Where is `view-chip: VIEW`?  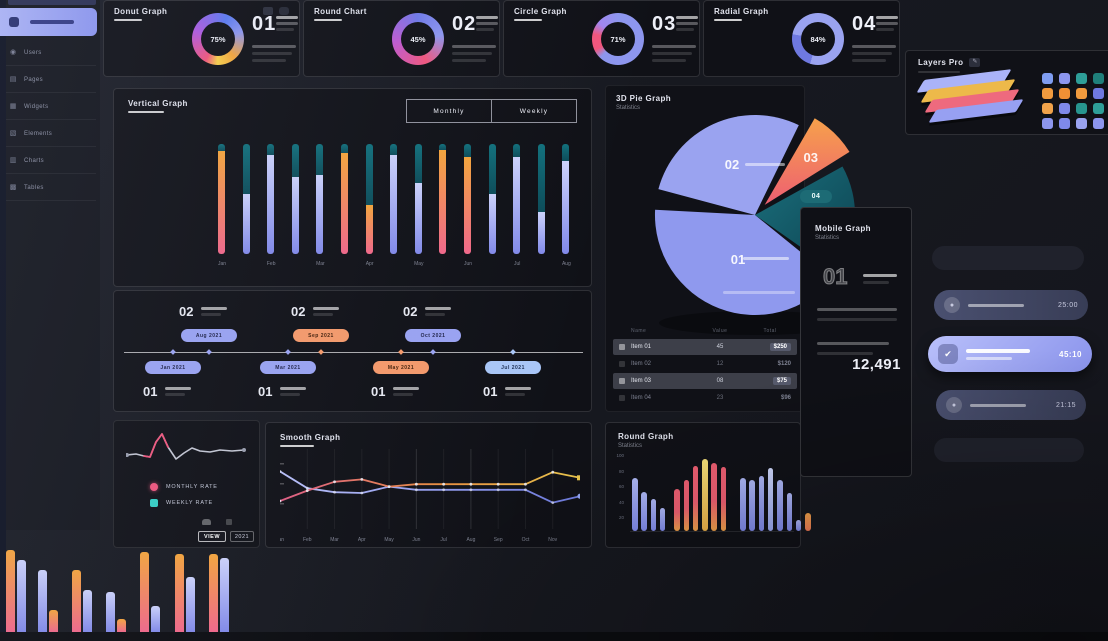
view-chip: VIEW is located at coordinates (212, 536).